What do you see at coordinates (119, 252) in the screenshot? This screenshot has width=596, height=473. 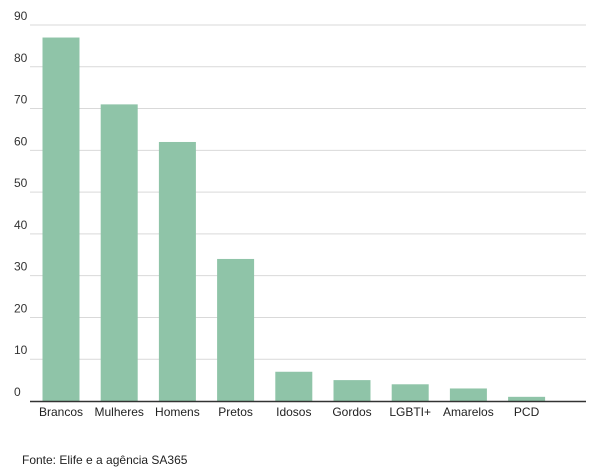 I see `bar-mulheres` at bounding box center [119, 252].